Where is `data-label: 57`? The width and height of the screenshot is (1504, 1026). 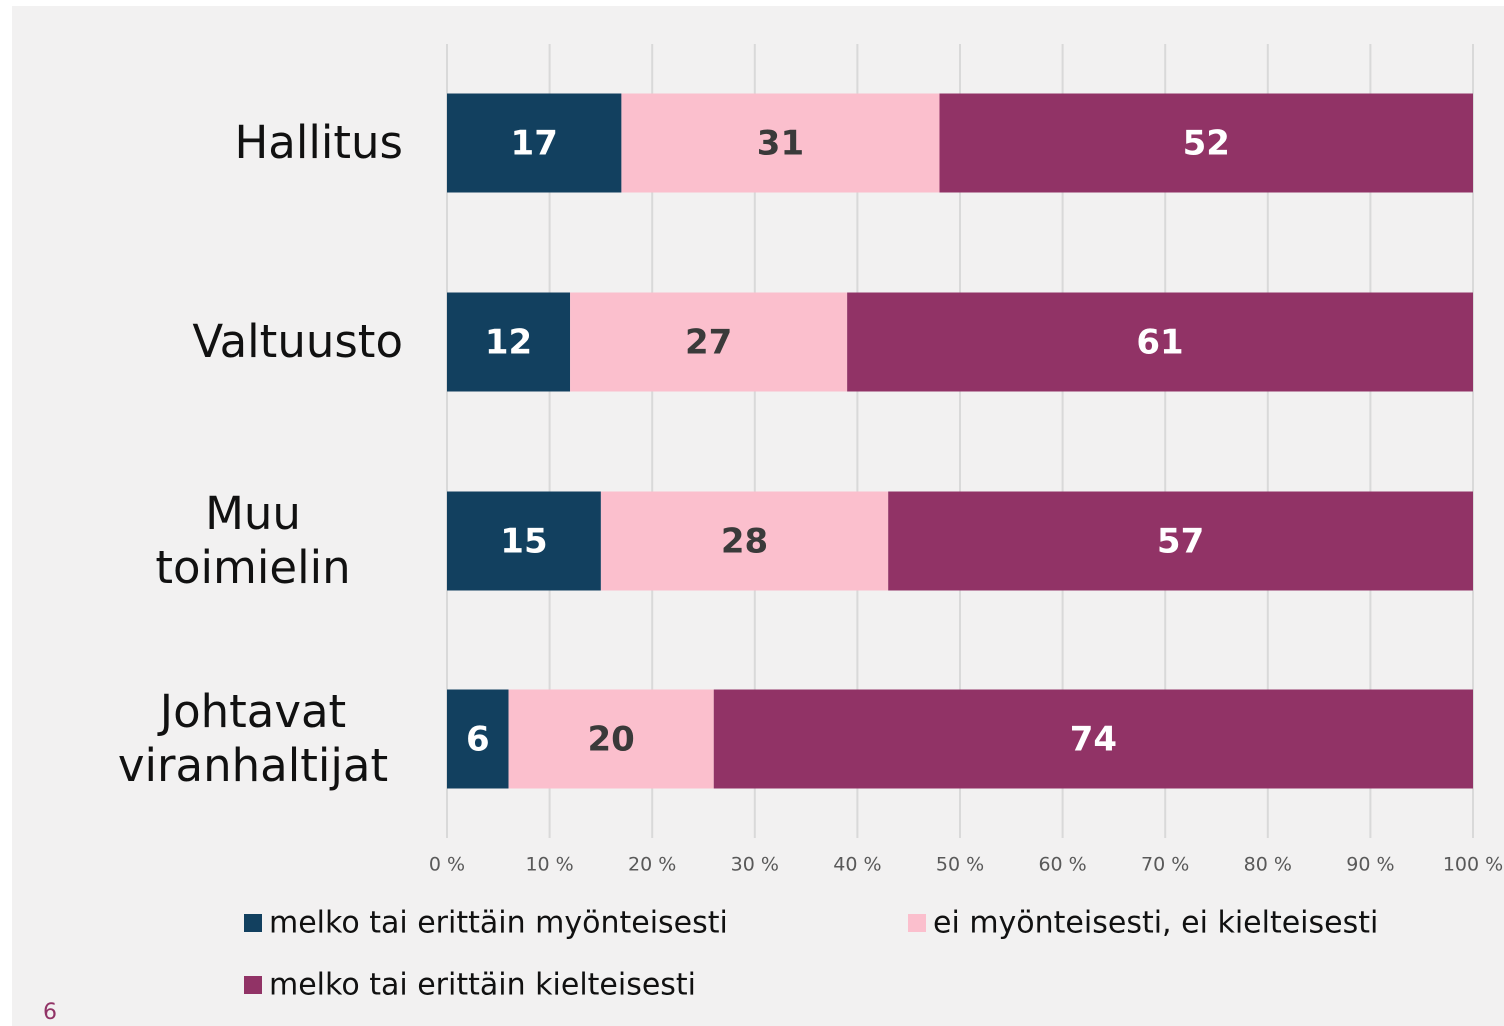 data-label: 57 is located at coordinates (1180, 542).